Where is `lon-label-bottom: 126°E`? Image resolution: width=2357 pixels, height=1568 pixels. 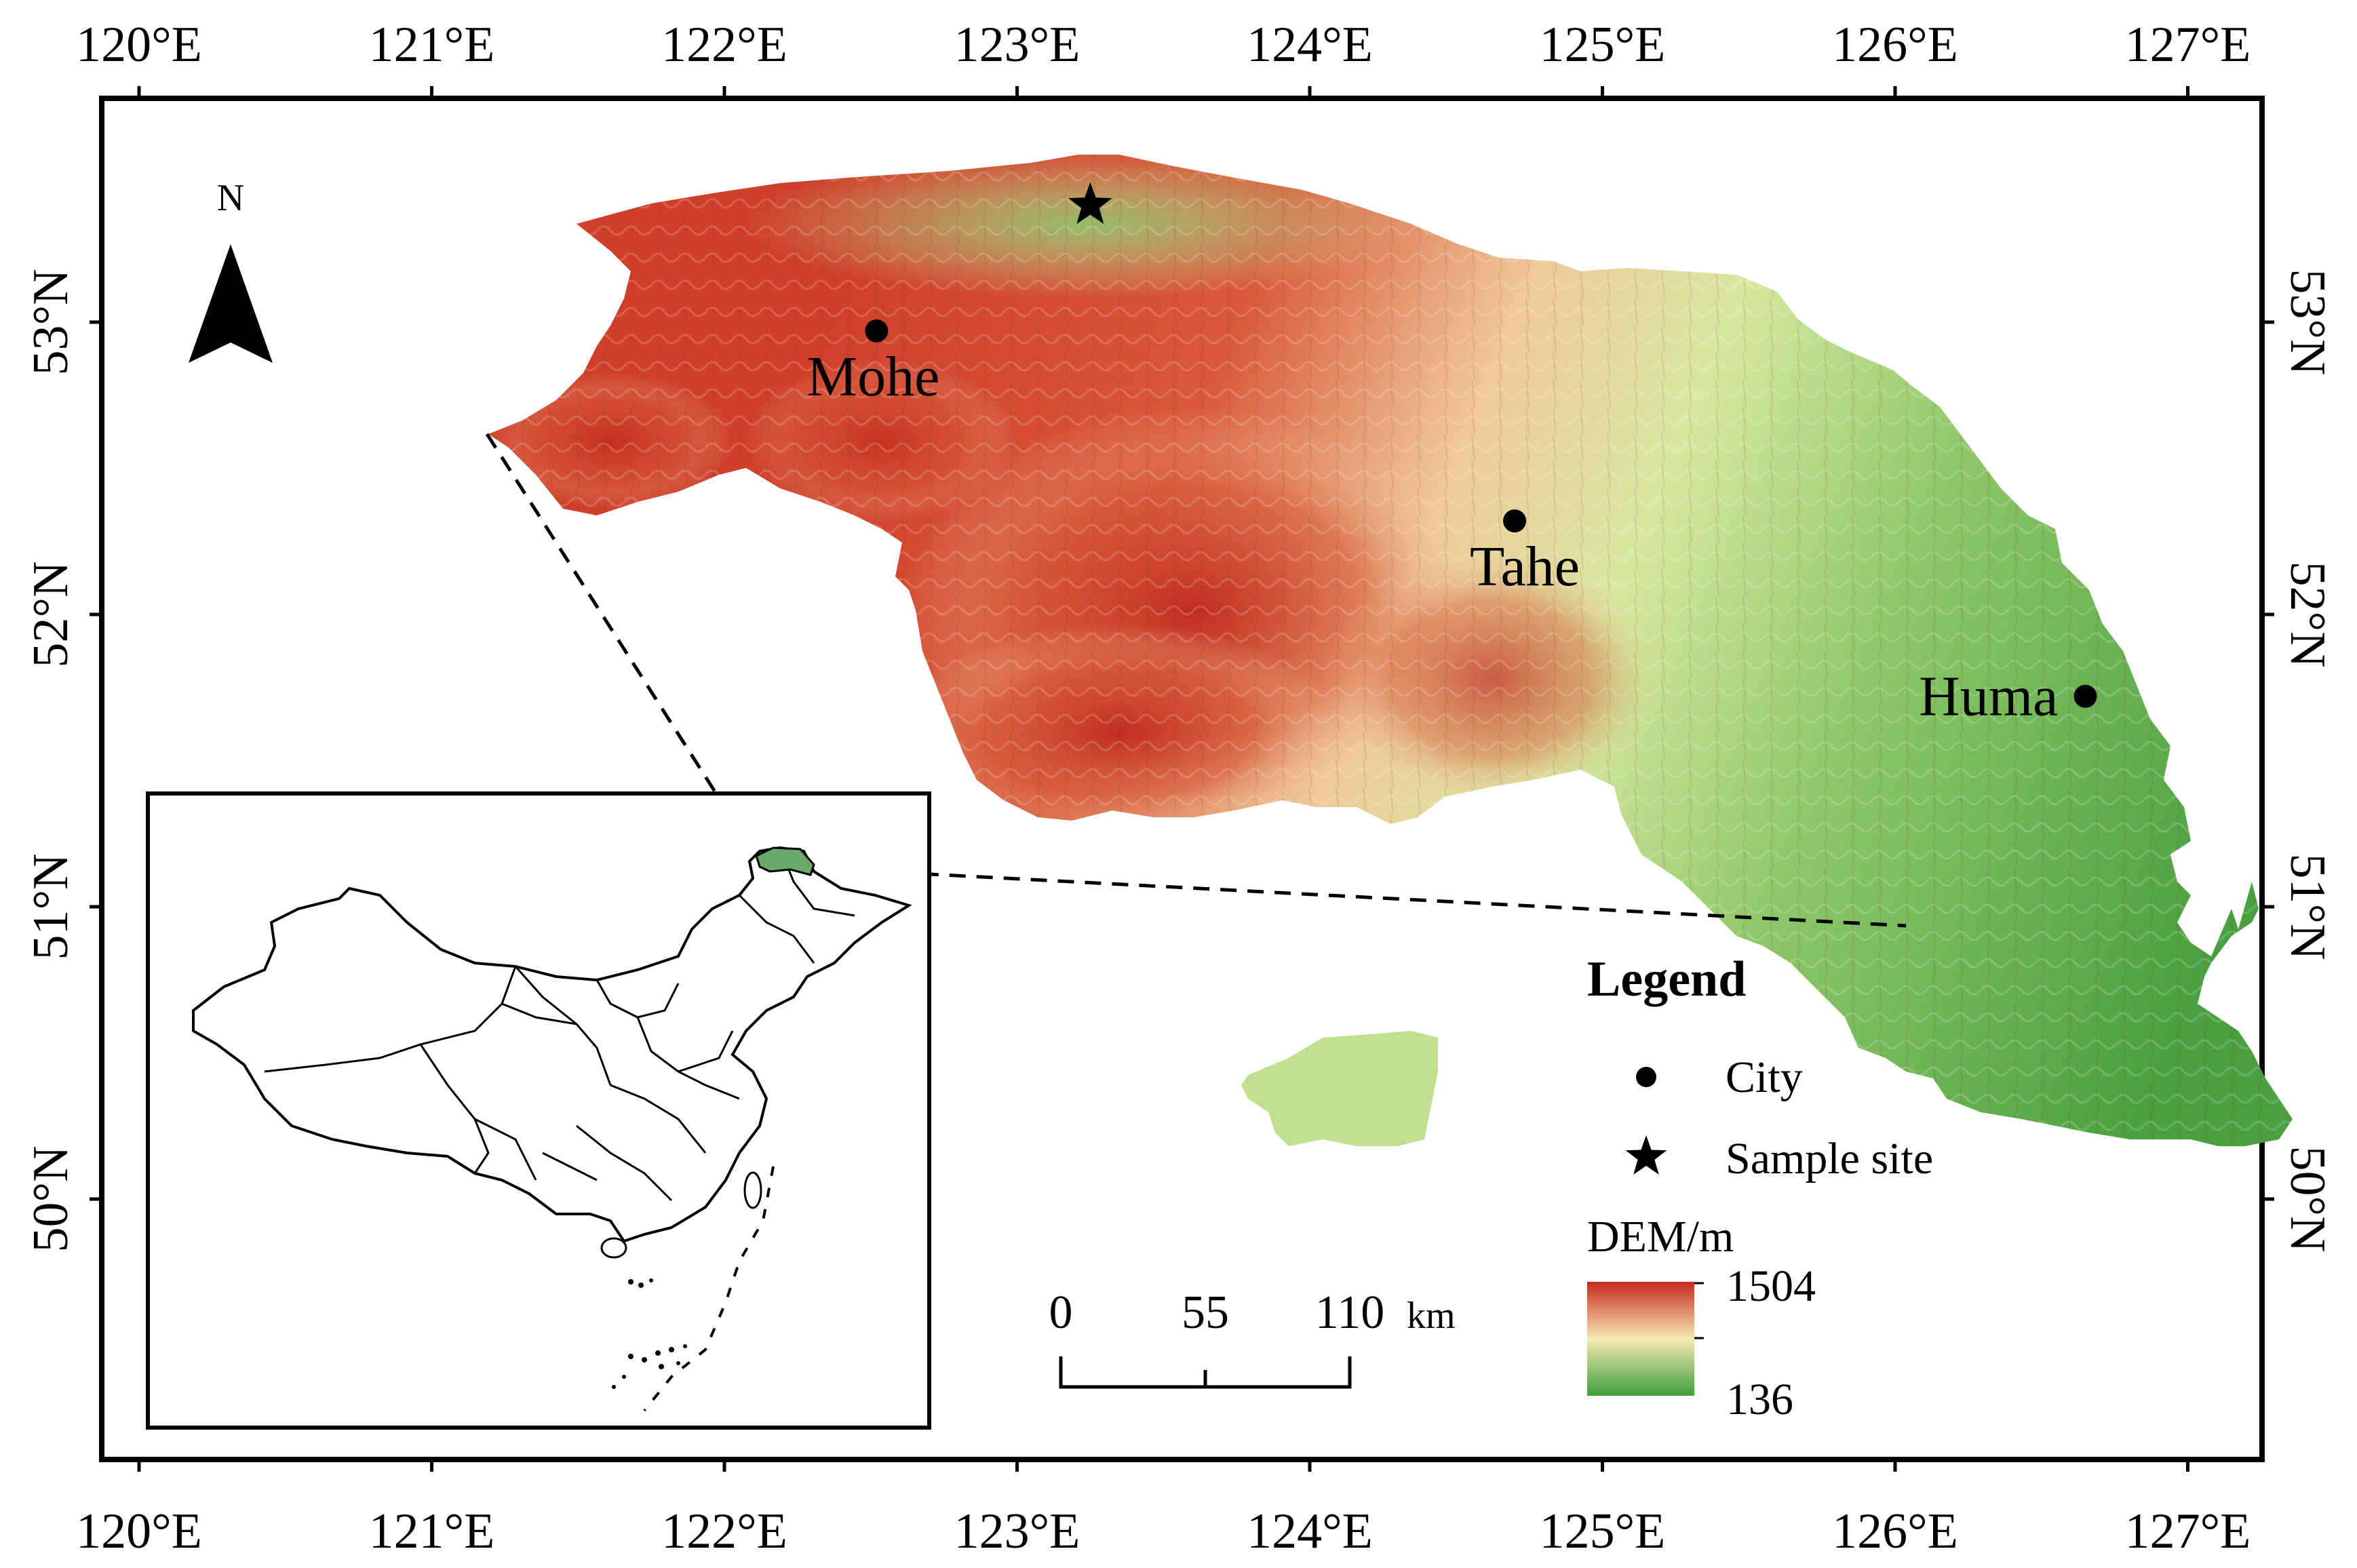
lon-label-bottom: 126°E is located at coordinates (1895, 1531).